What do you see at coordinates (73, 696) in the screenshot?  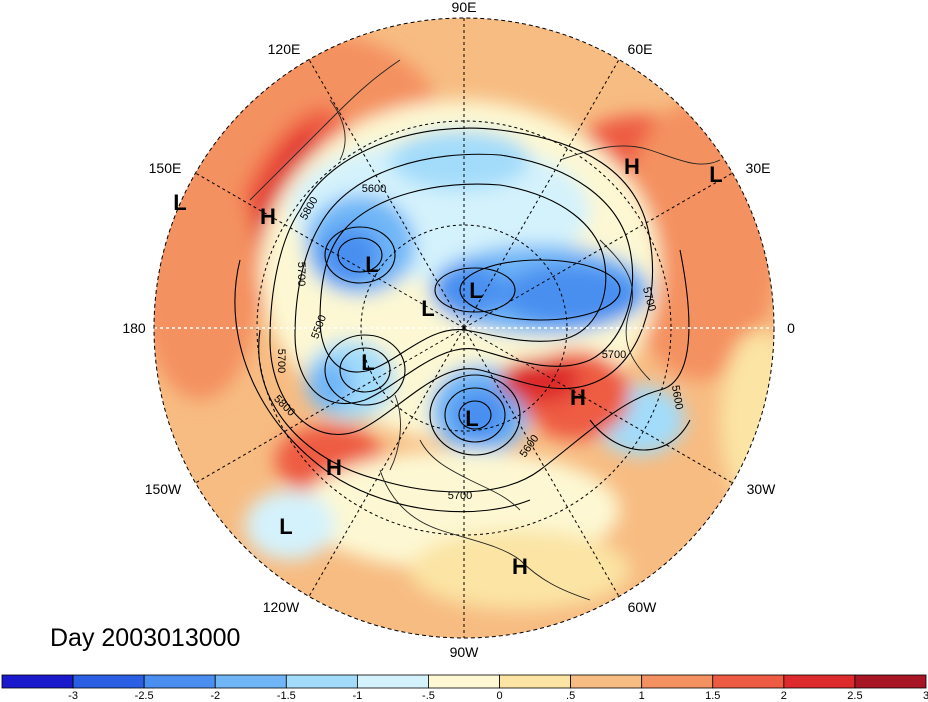 I see `colorbar-tick-label: -3` at bounding box center [73, 696].